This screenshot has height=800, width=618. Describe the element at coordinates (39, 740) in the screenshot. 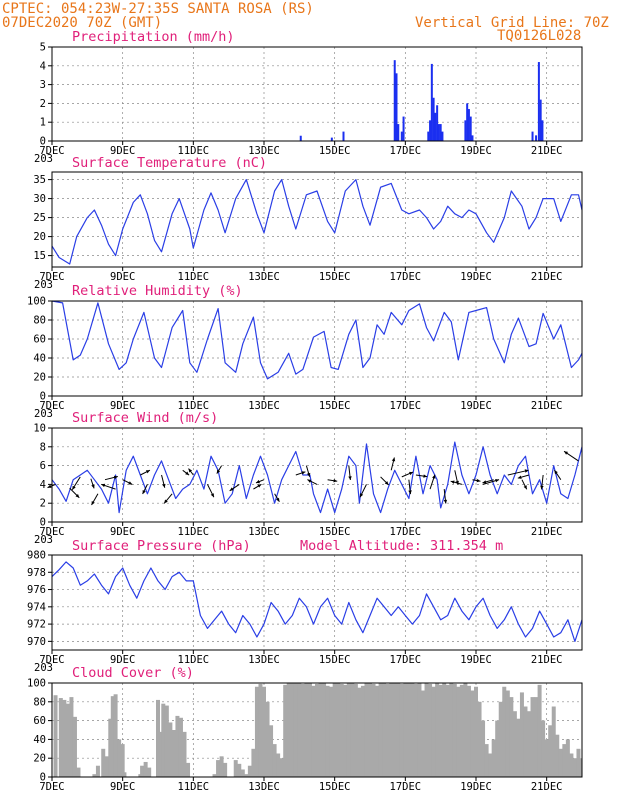

I see `panel-6-ytick-label: 40` at that location.